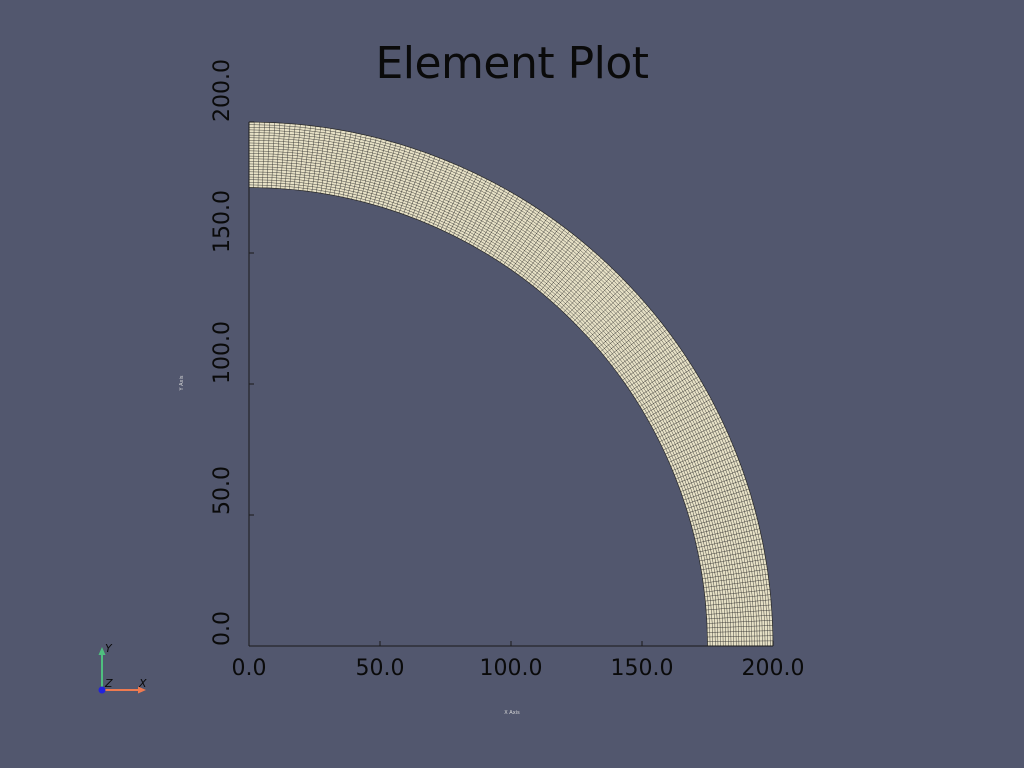  Describe the element at coordinates (512, 713) in the screenshot. I see `x-axis-title: X Axis` at that location.